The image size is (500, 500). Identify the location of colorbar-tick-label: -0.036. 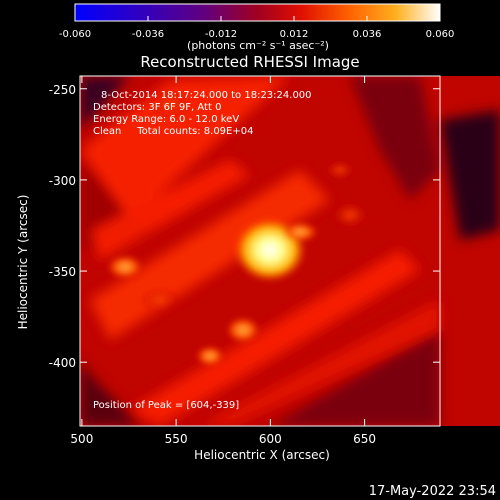
(148, 34).